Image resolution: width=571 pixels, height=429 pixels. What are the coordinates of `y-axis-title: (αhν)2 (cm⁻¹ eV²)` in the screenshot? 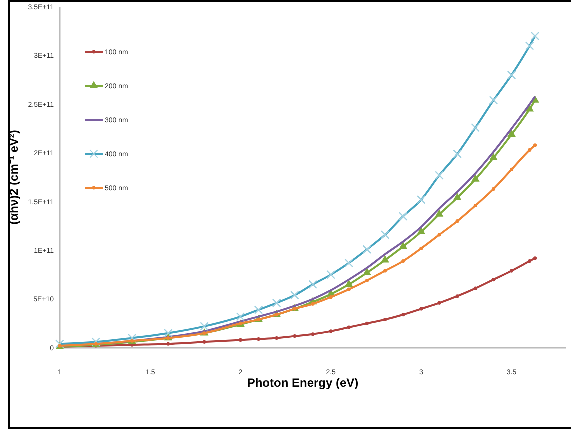 It's located at (14, 177).